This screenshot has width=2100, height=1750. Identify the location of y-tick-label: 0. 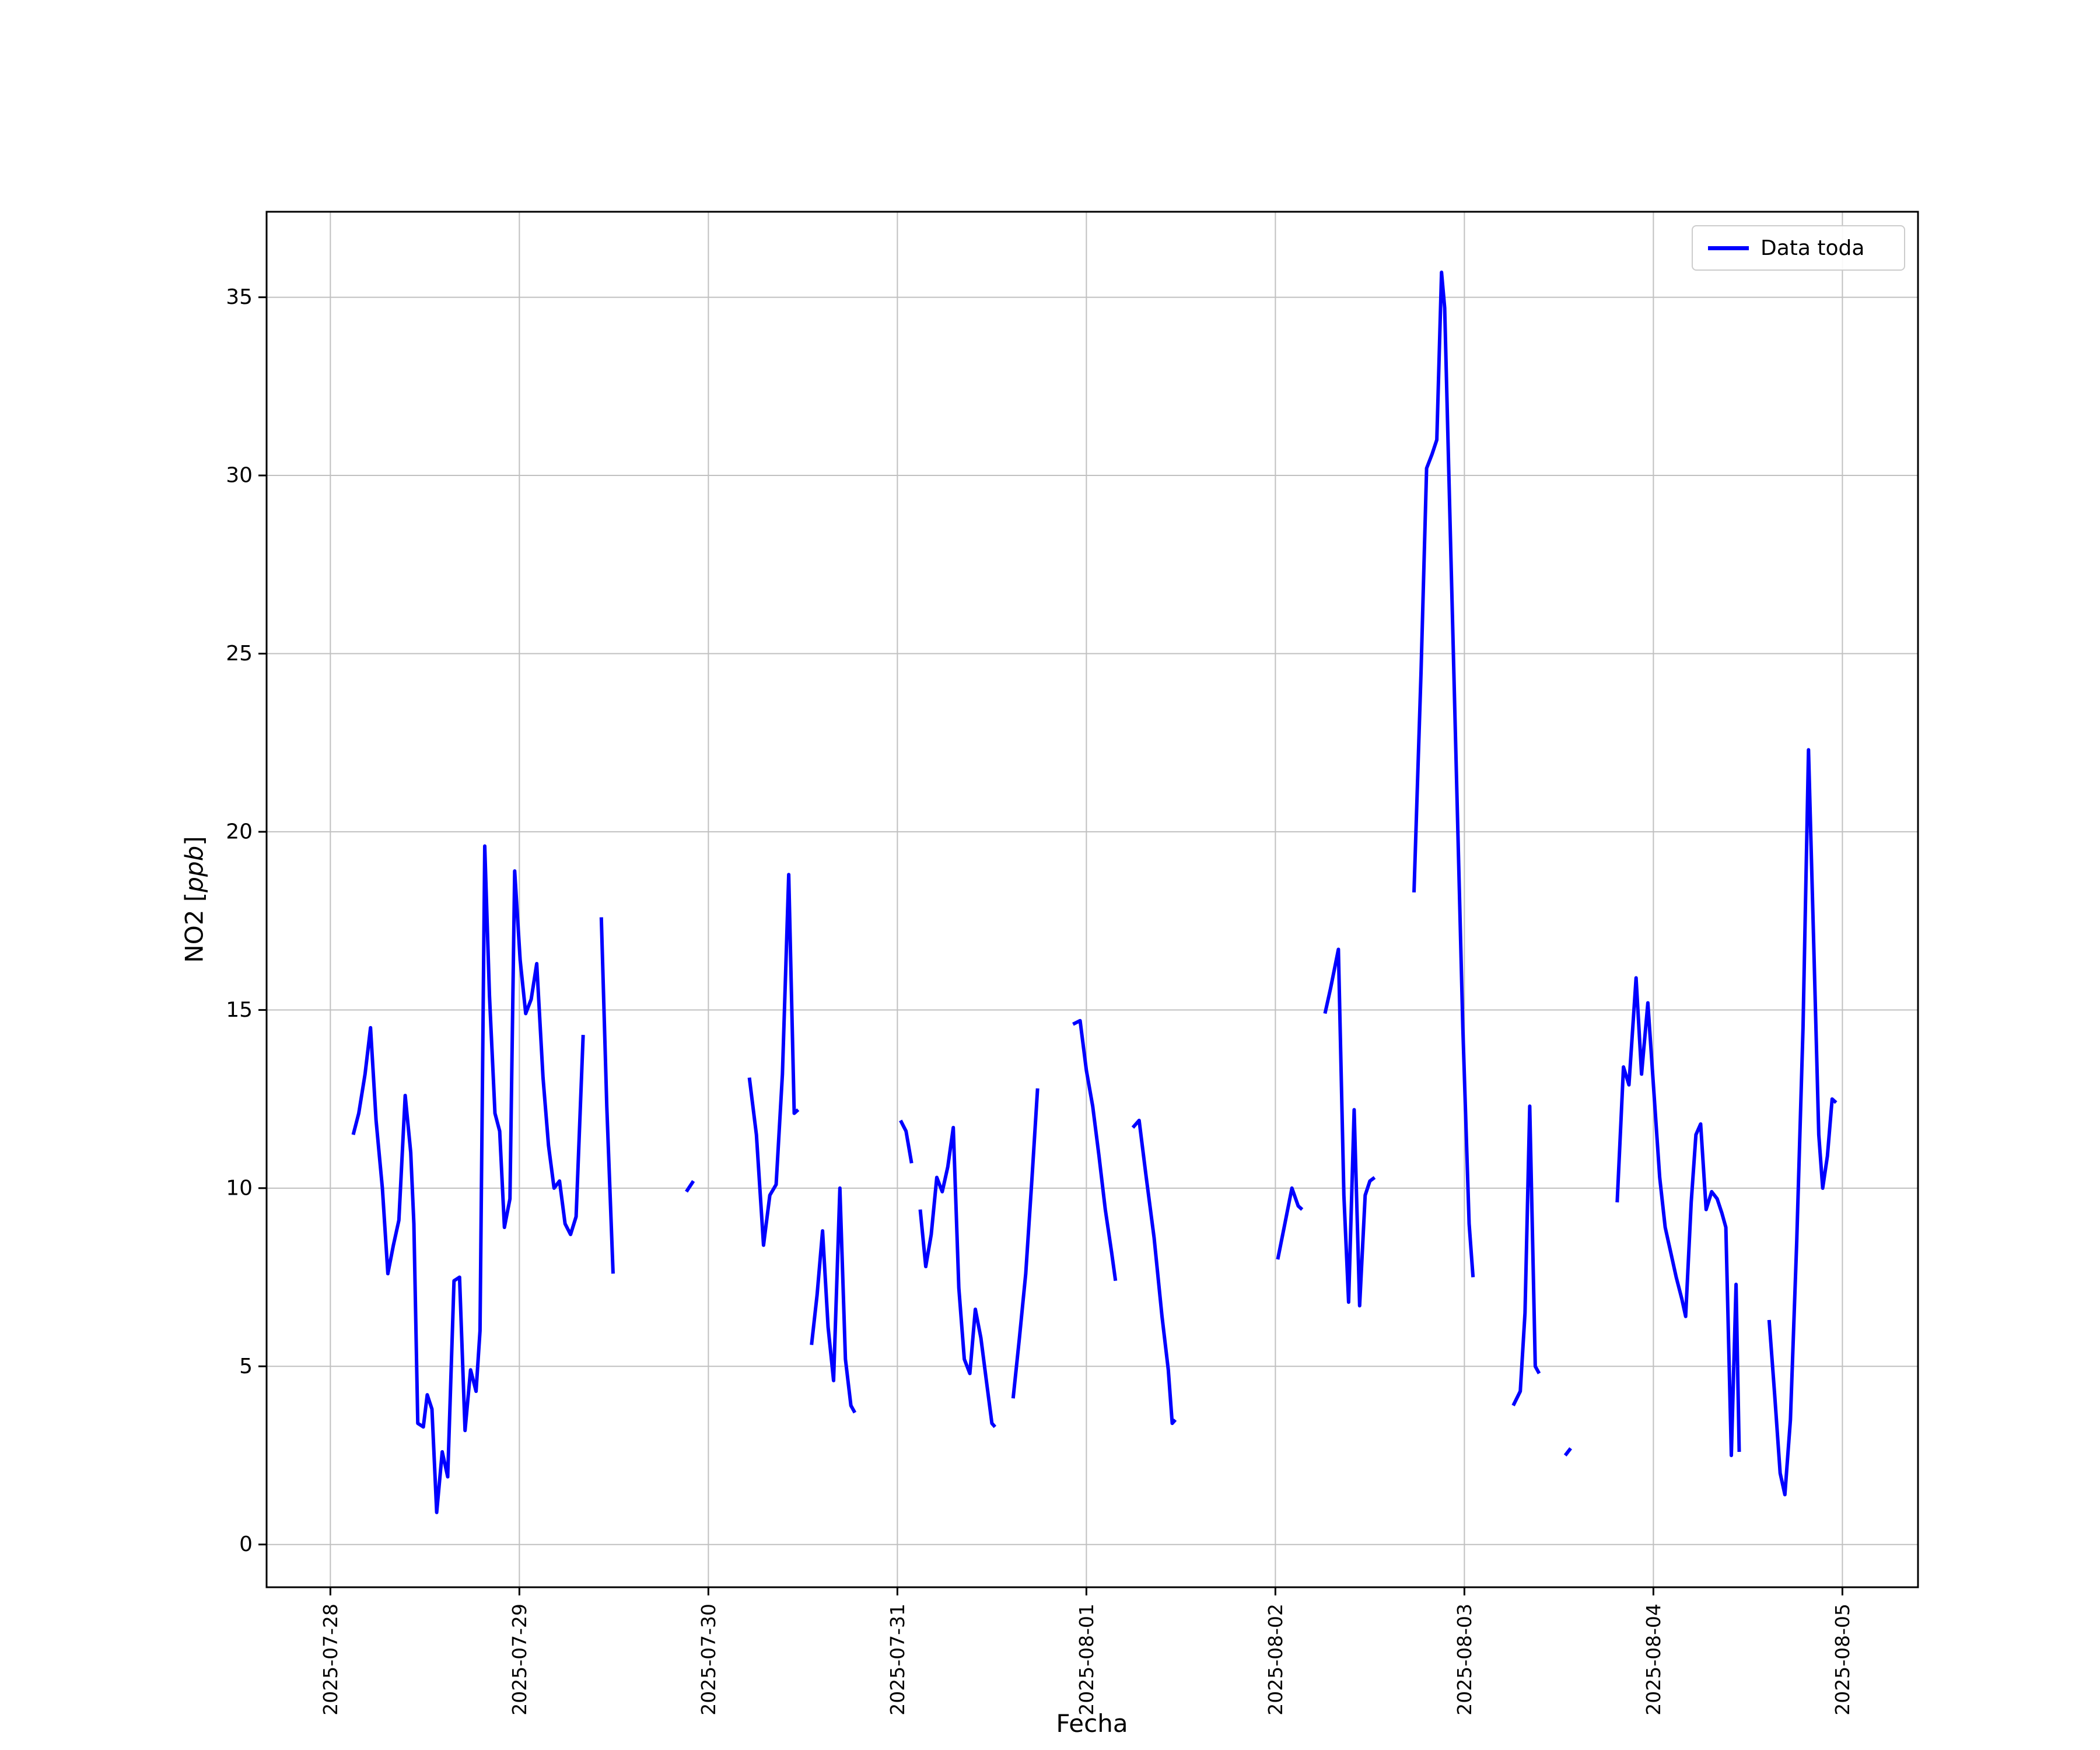
(246, 1544).